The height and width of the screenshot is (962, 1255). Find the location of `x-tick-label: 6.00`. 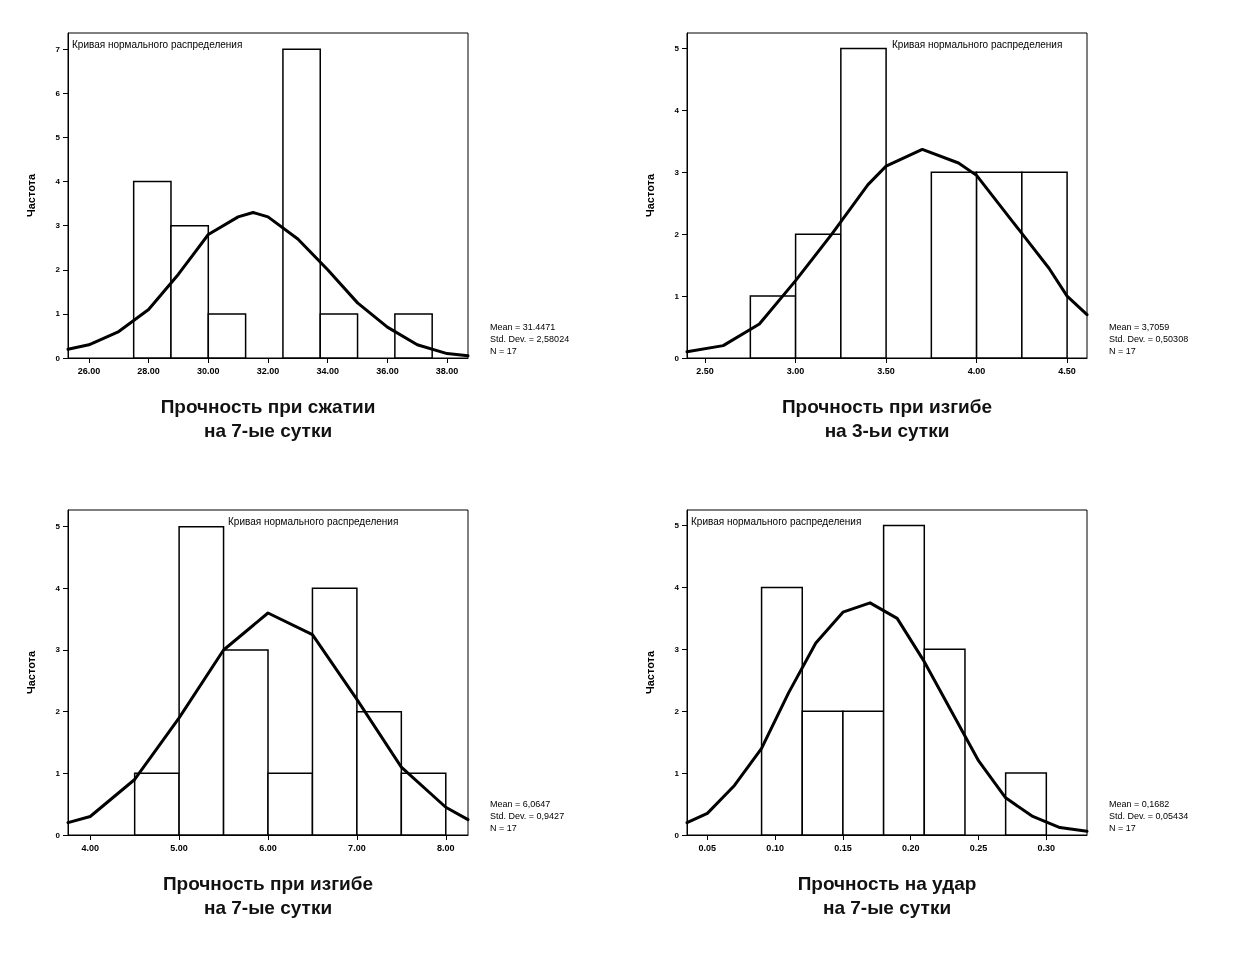

x-tick-label: 6.00 is located at coordinates (268, 847).